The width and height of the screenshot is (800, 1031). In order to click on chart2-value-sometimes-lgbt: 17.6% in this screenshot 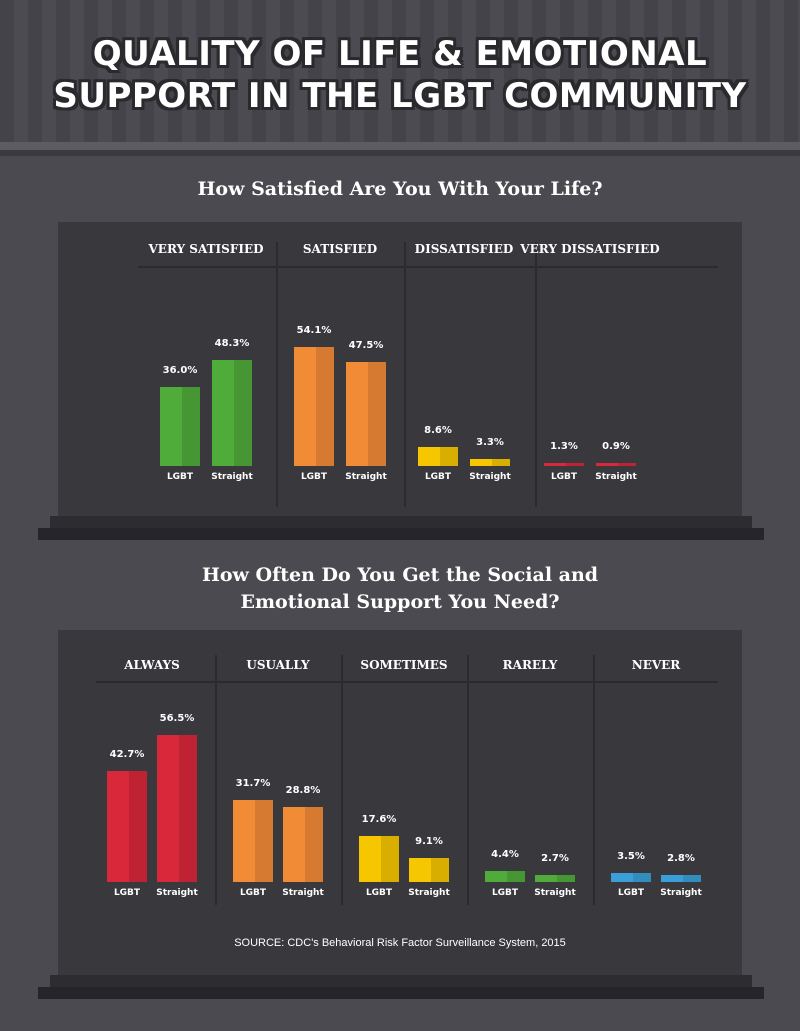, I will do `click(379, 820)`.